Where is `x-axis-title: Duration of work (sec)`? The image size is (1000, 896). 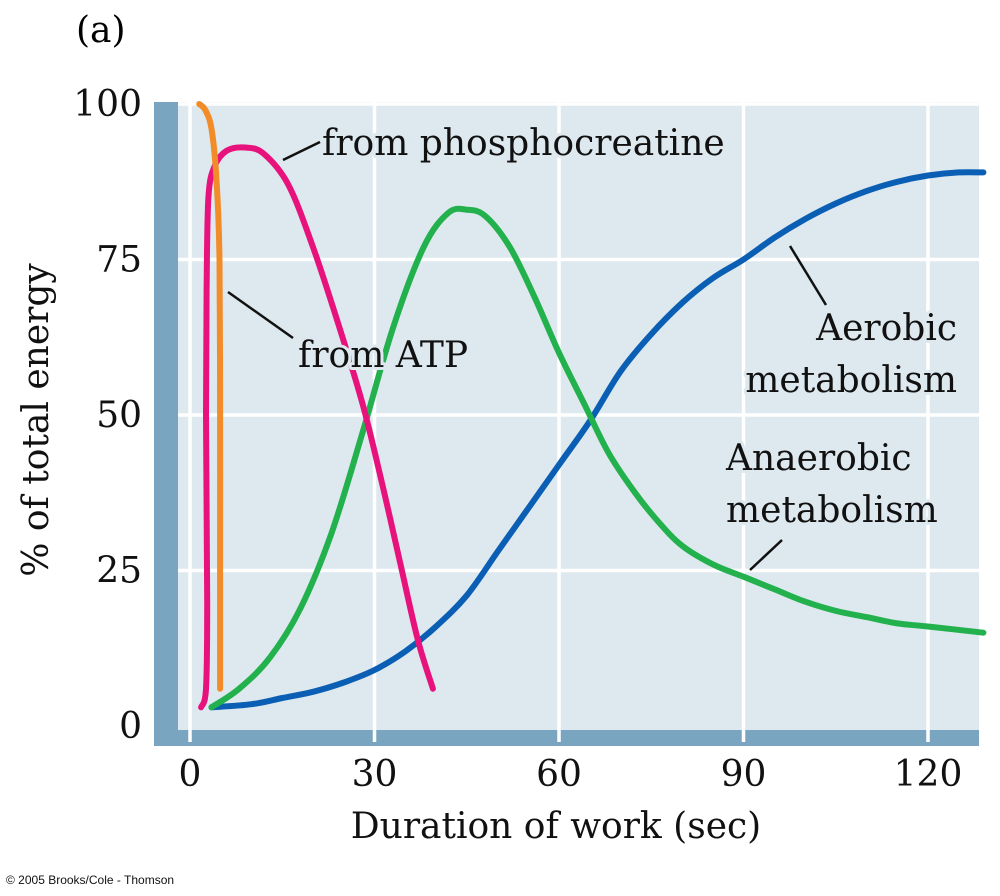
x-axis-title: Duration of work (sec) is located at coordinates (556, 826).